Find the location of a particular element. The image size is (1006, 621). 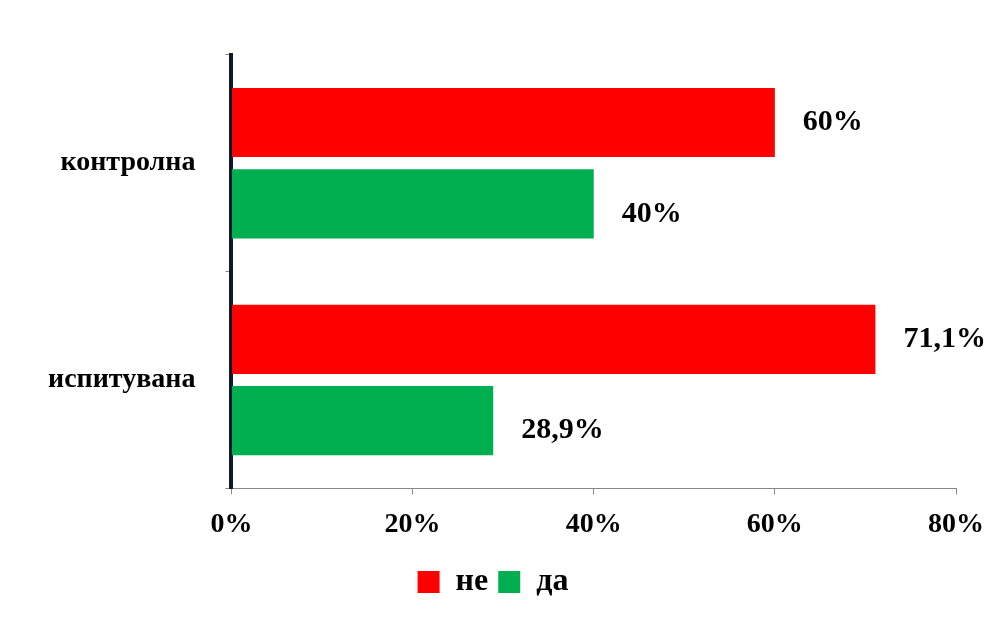

x-tick-label: 40% is located at coordinates (593, 523).